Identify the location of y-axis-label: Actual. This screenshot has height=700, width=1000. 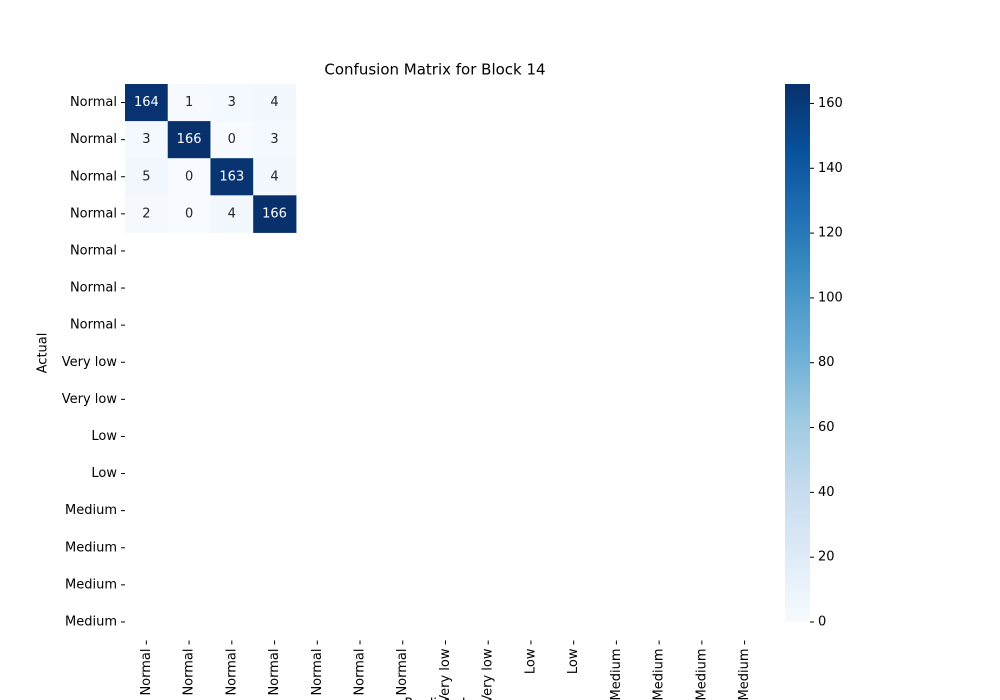
(43, 353).